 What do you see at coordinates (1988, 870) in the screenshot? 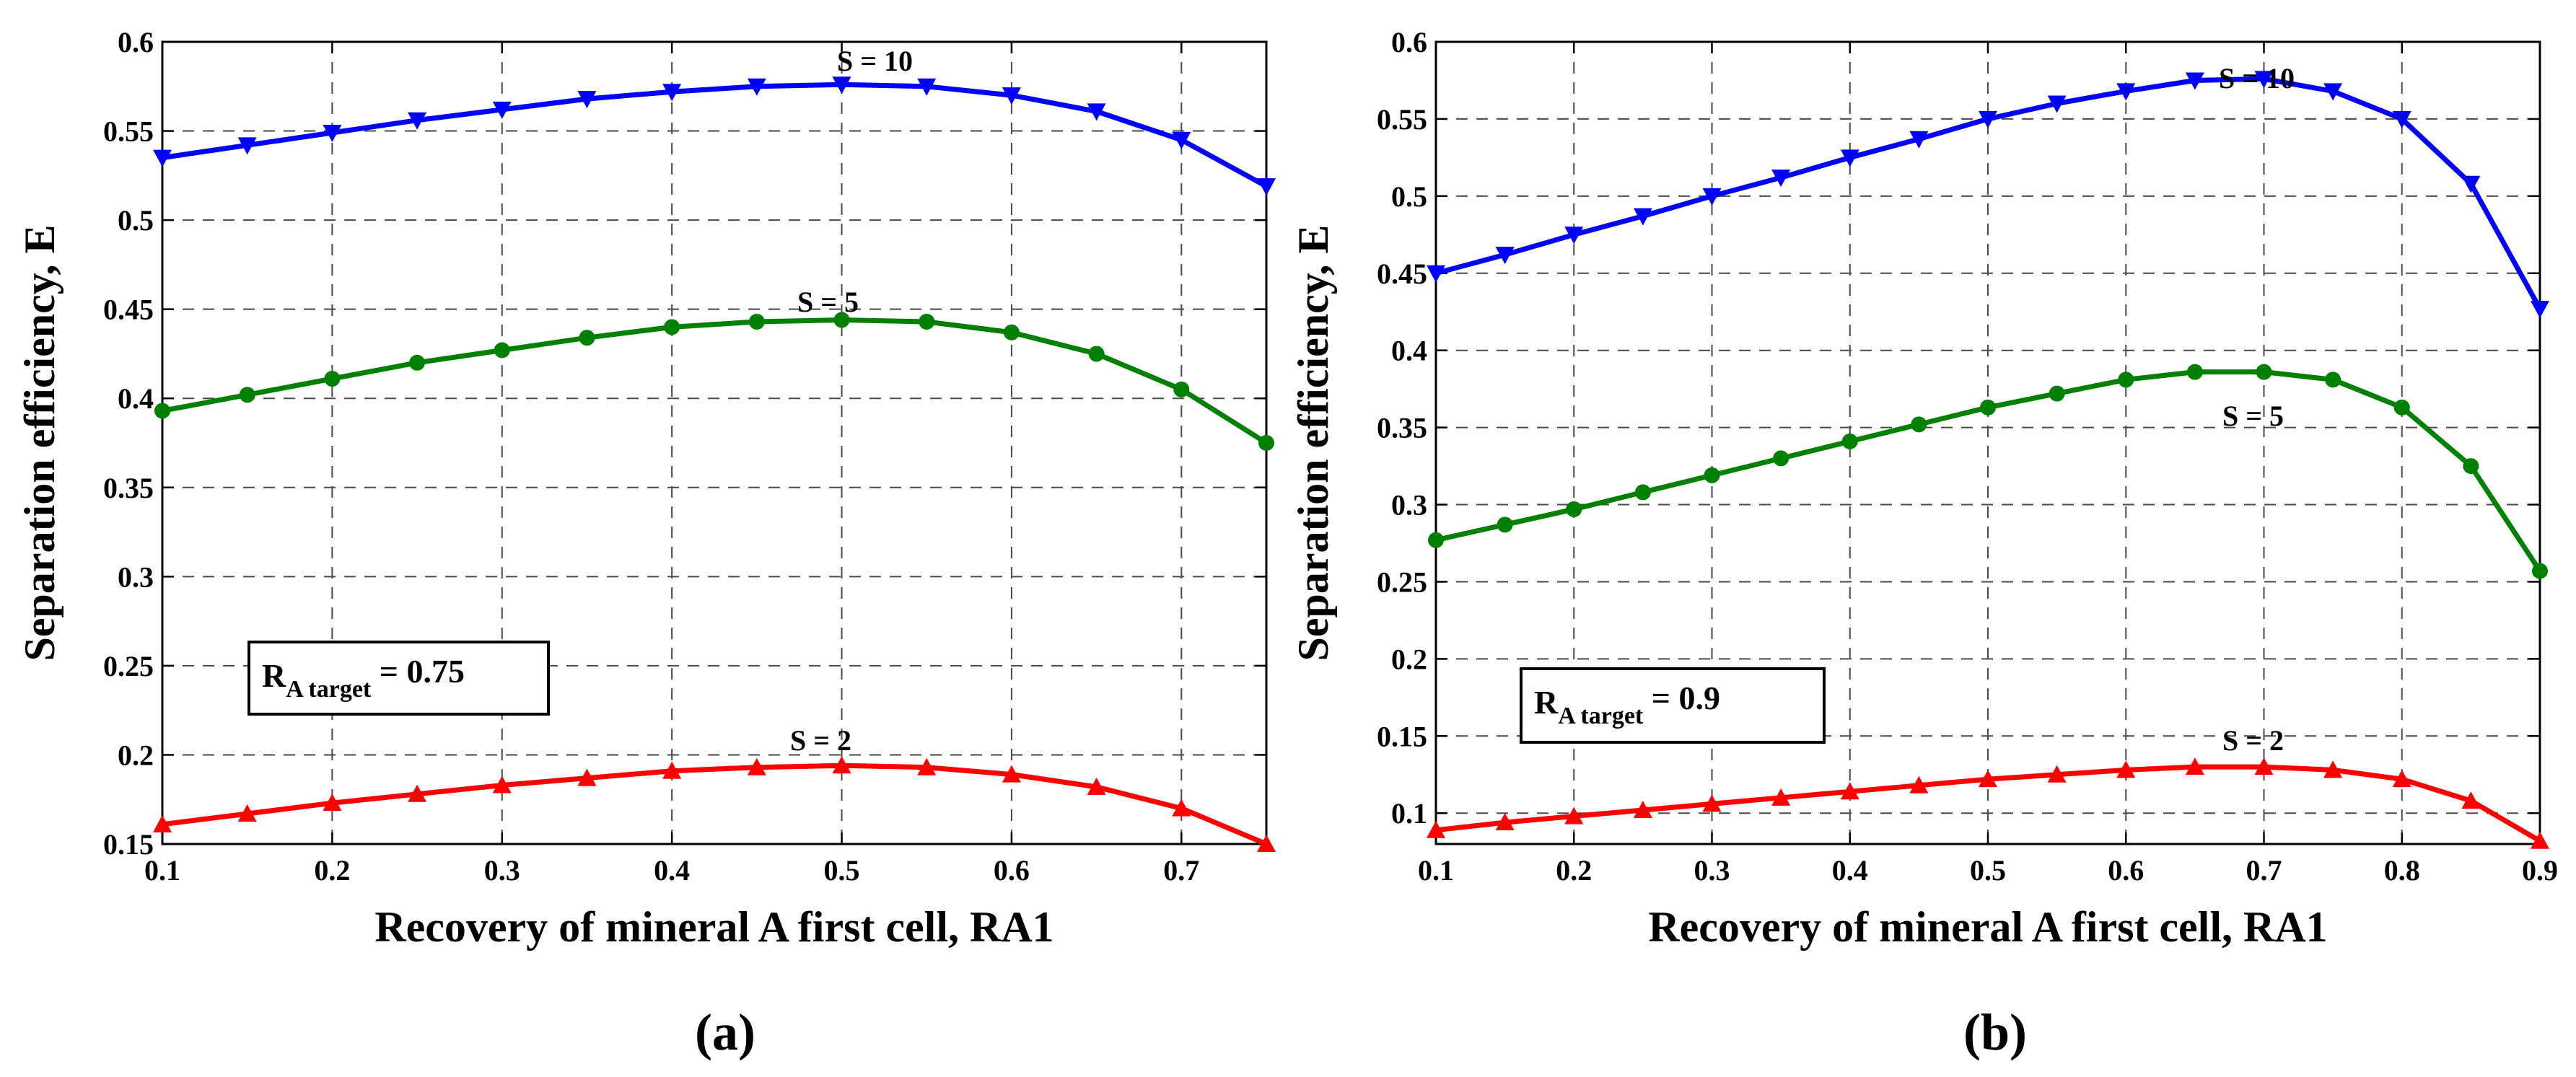
I see `x-tick-label: 0.5` at bounding box center [1988, 870].